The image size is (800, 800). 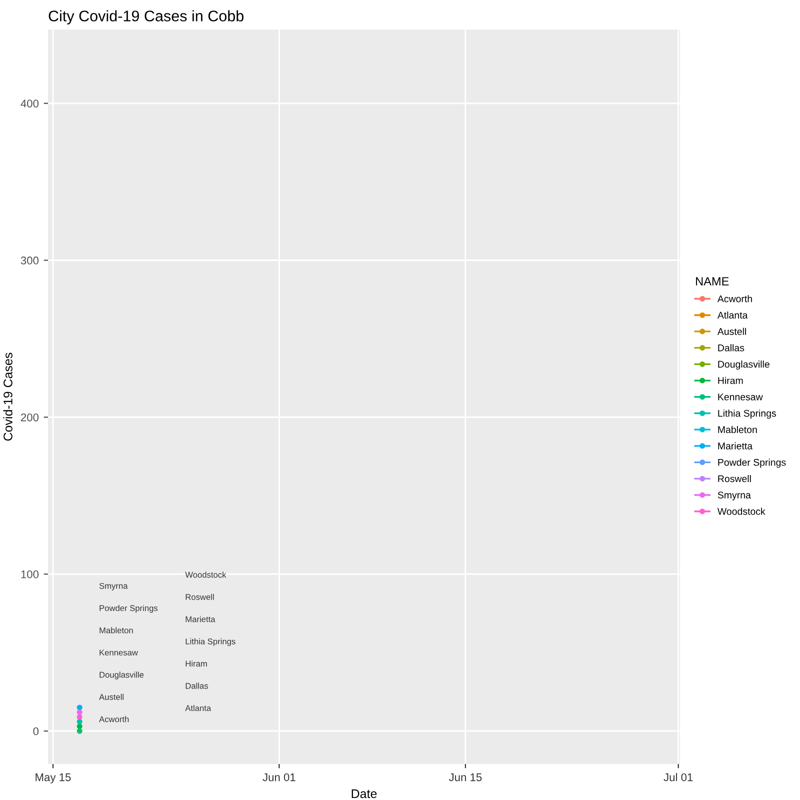 What do you see at coordinates (201, 619) in the screenshot?
I see `text: Marietta` at bounding box center [201, 619].